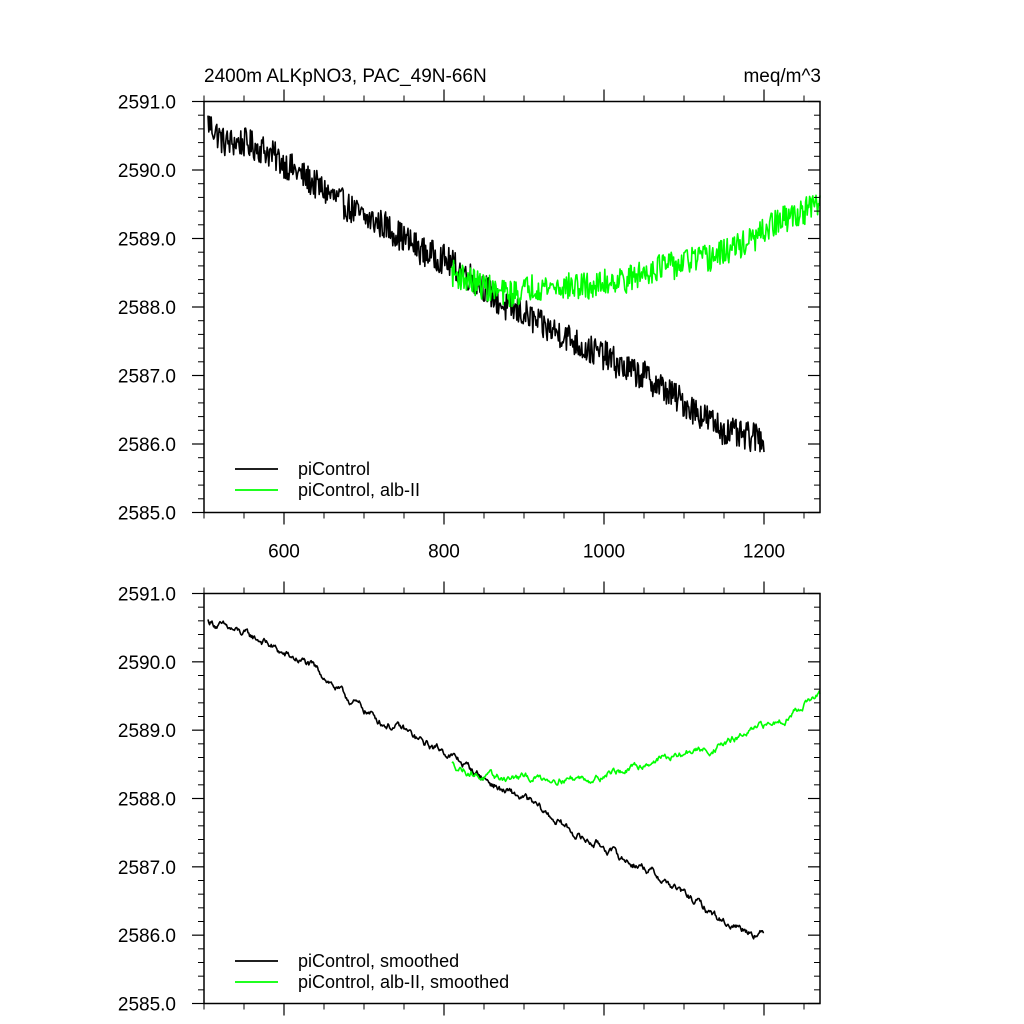 The width and height of the screenshot is (1024, 1024). What do you see at coordinates (764, 552) in the screenshot?
I see `top-x-tick-label: 1200` at bounding box center [764, 552].